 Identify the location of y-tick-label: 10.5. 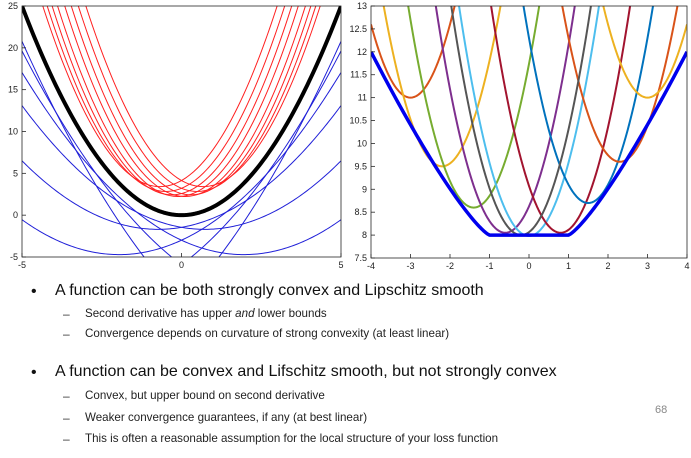
(358, 121).